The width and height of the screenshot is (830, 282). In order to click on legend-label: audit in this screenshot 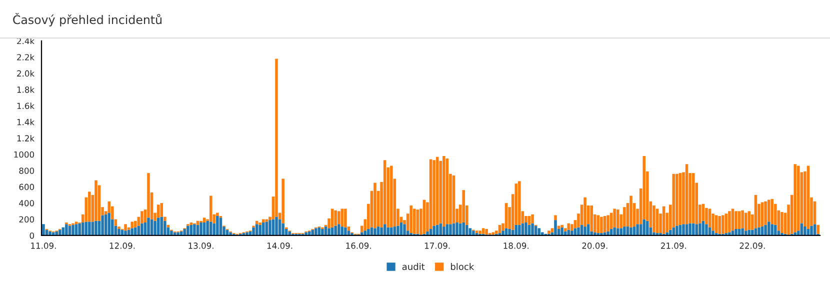, I will do `click(413, 266)`.